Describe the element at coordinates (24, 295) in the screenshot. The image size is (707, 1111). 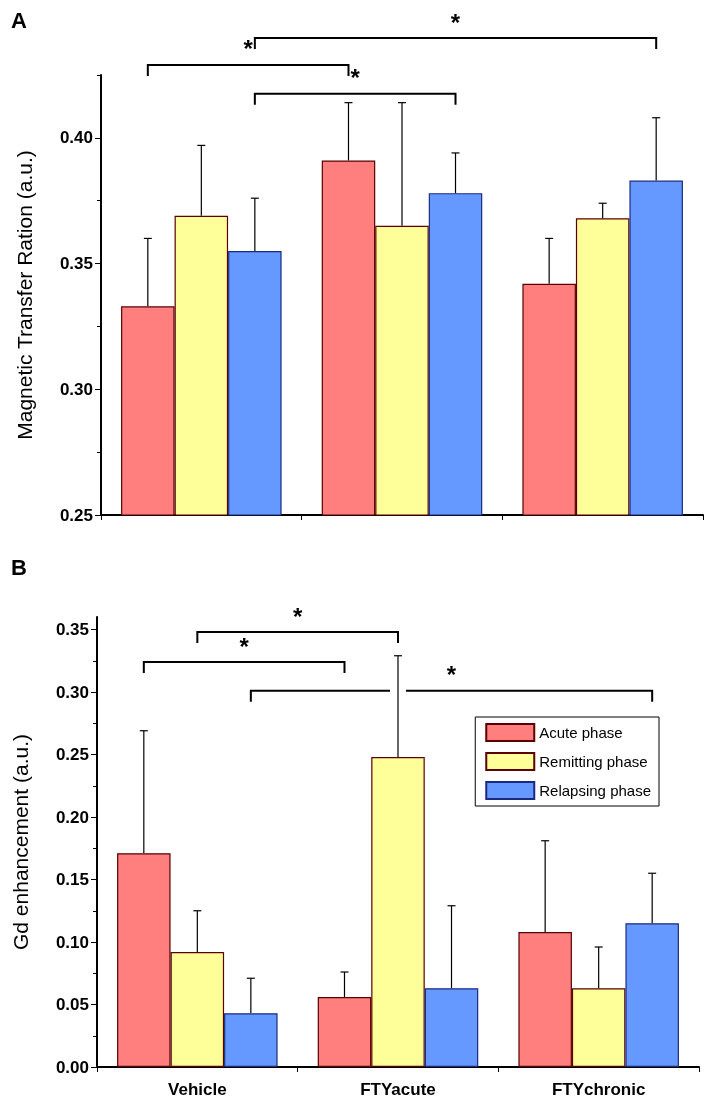
I see `y-axis-title: Magnetic Transfer Ration (a.u.)` at that location.